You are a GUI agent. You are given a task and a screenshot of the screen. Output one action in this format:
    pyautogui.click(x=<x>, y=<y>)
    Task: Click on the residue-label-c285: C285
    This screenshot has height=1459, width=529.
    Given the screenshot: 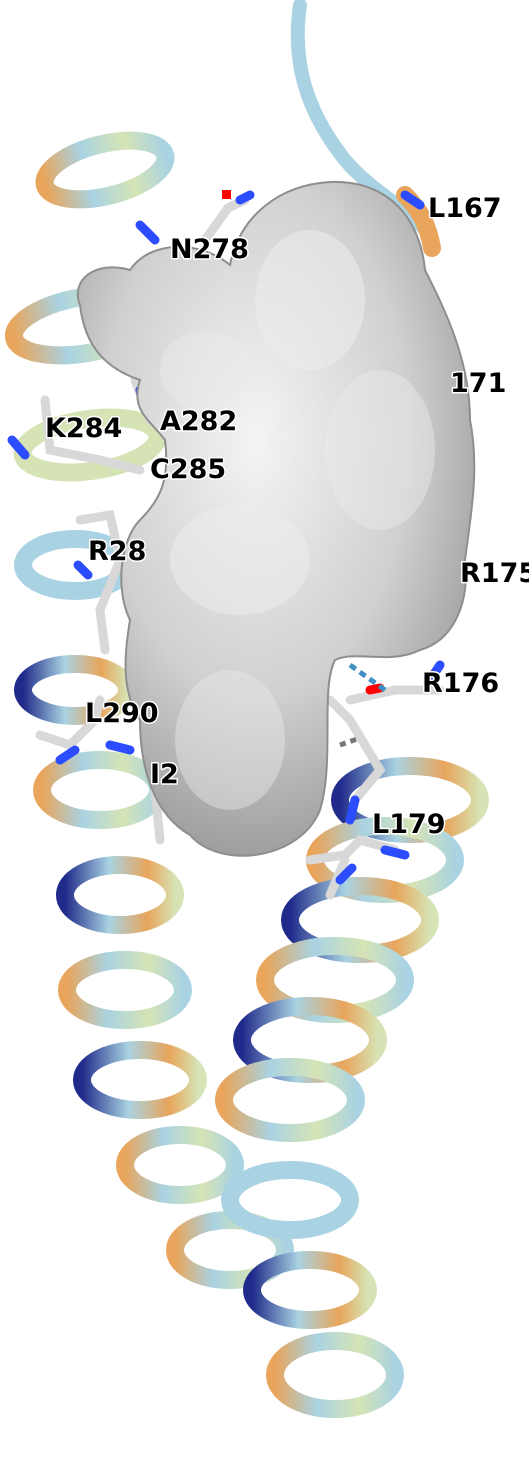 What is the action you would take?
    pyautogui.click(x=188, y=469)
    